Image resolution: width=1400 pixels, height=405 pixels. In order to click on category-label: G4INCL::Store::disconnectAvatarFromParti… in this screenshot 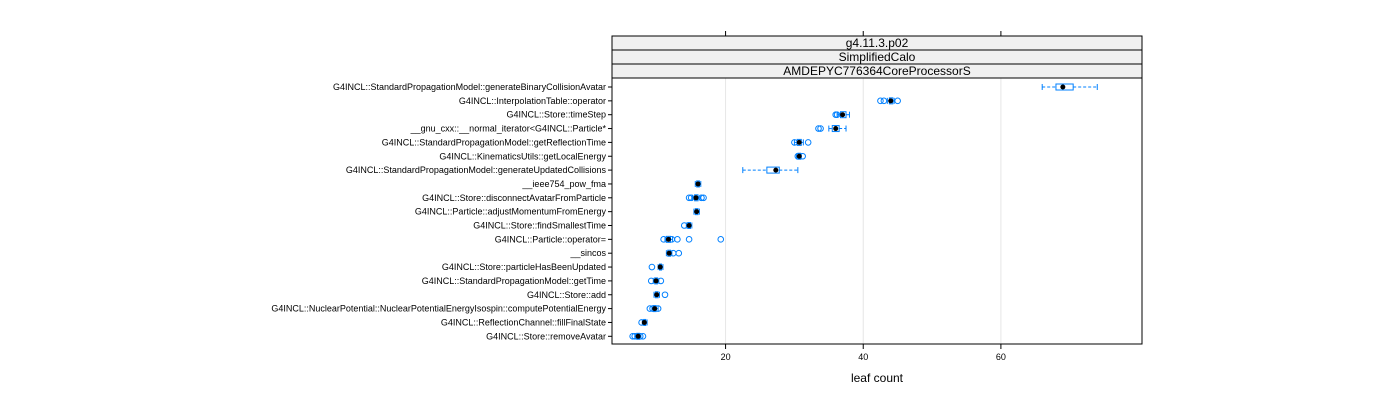, I will do `click(514, 198)`.